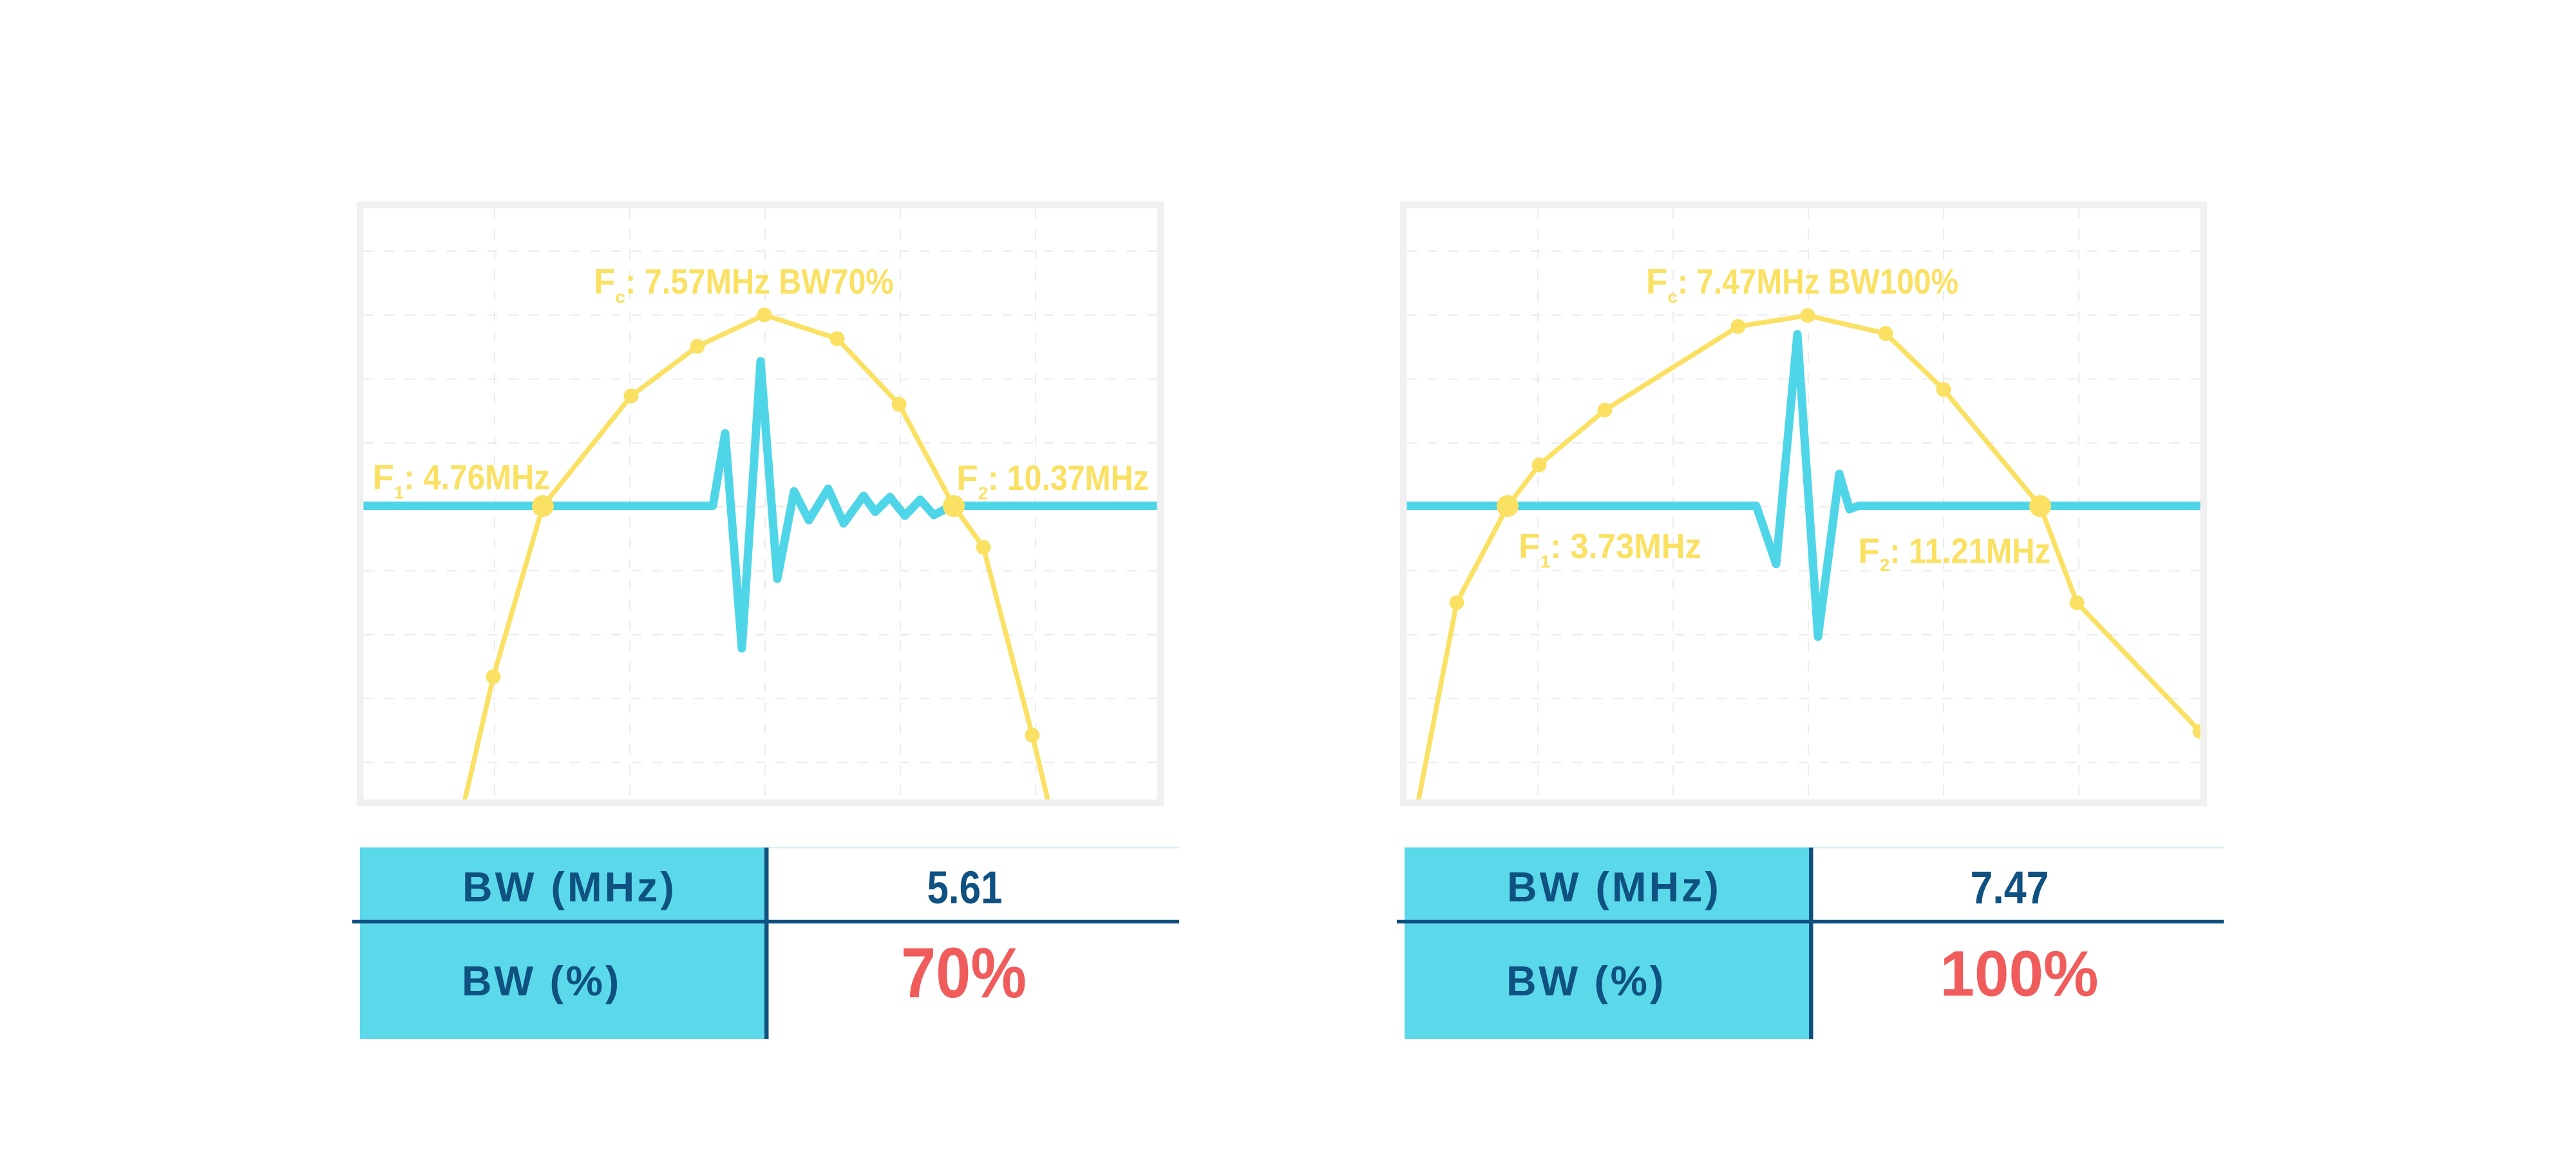  I want to click on svg-text: 100%, so click(2020, 974).